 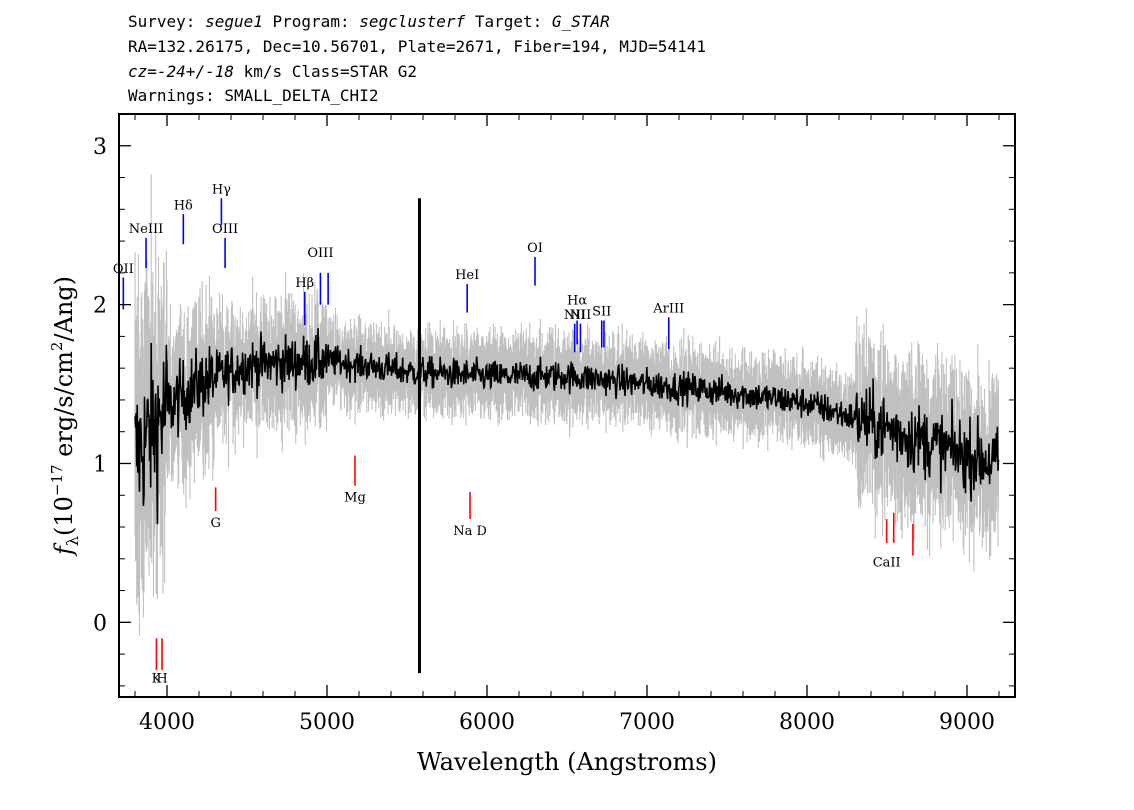 I want to click on x-tick-label: 5000, so click(x=327, y=722).